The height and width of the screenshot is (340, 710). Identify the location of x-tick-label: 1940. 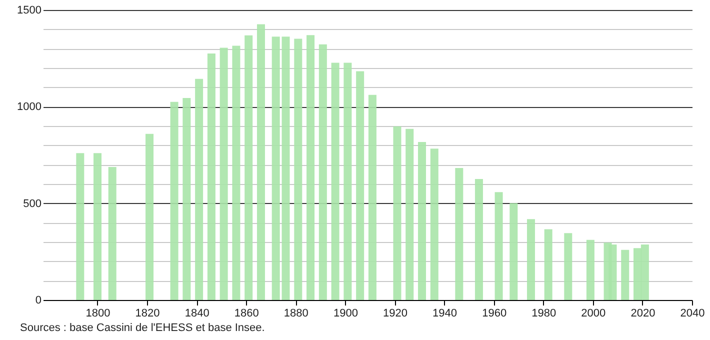
(445, 314).